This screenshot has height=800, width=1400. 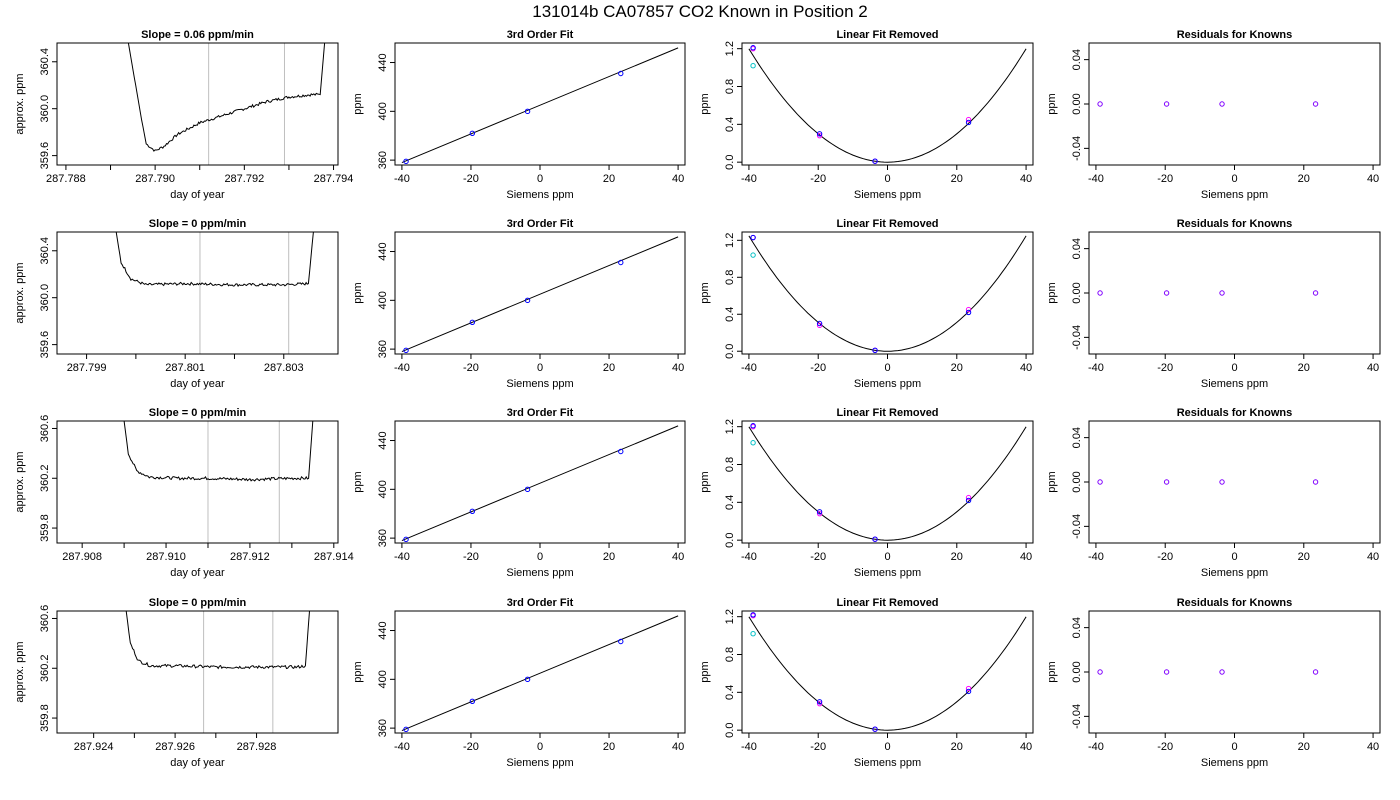 What do you see at coordinates (45, 298) in the screenshot?
I see `y-tick-label: 360.0` at bounding box center [45, 298].